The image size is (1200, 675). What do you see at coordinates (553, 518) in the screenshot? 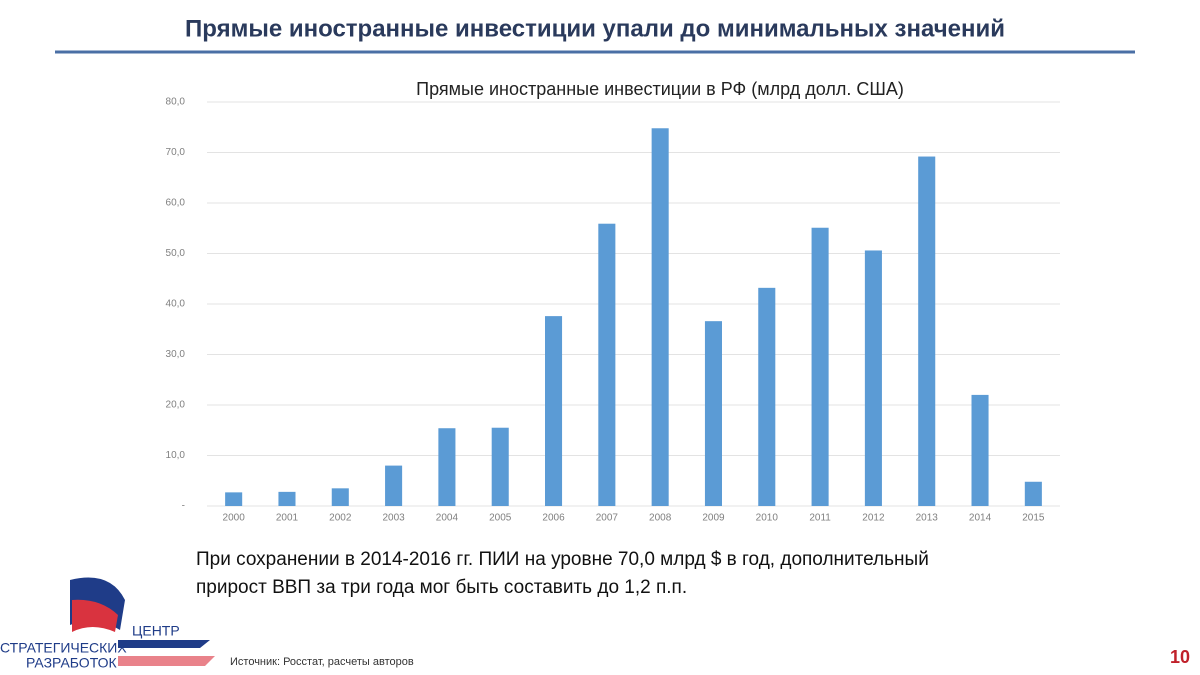
I see `x-tick-label: 2006` at bounding box center [553, 518].